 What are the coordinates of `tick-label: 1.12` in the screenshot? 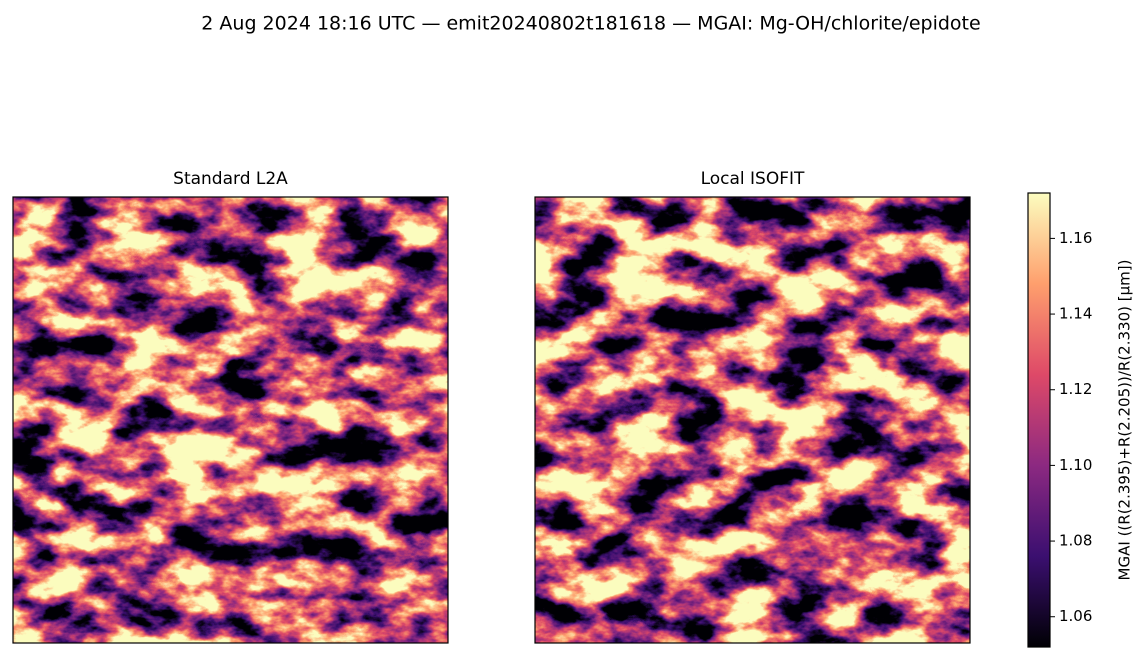 It's located at (1075, 389).